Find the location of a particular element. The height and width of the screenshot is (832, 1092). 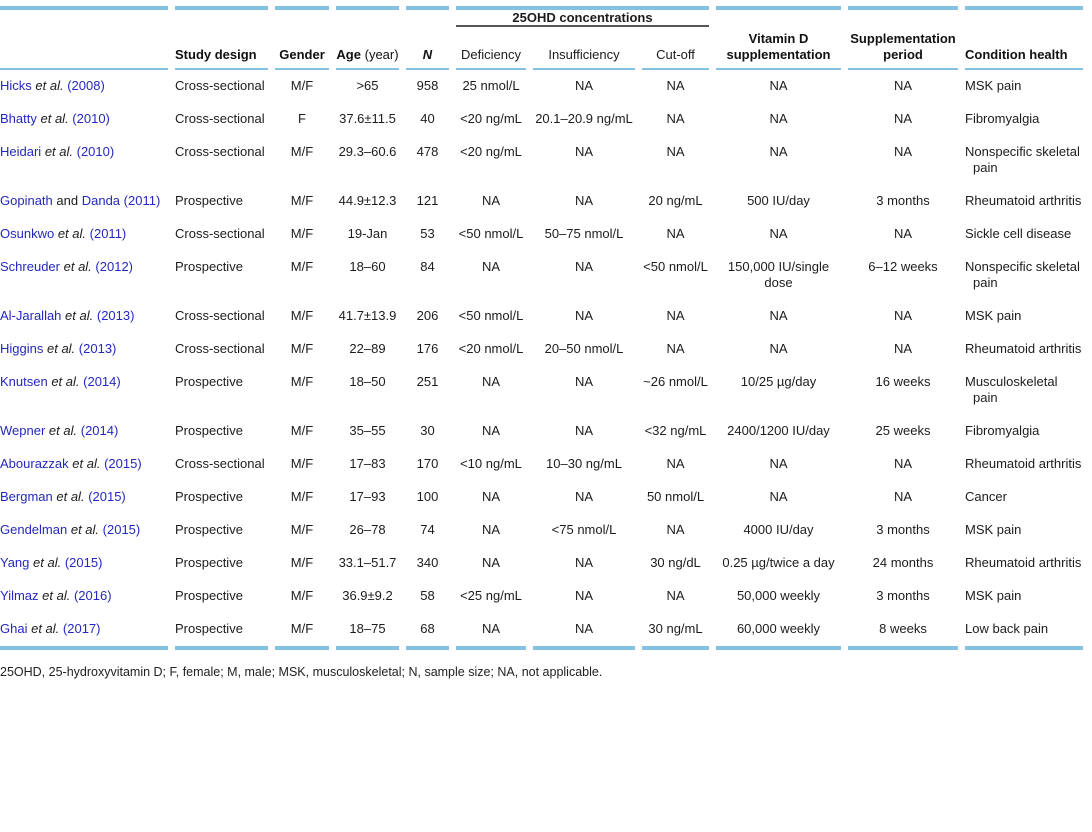

study-citation: Yilmaz et al. (2016) is located at coordinates (84, 596).